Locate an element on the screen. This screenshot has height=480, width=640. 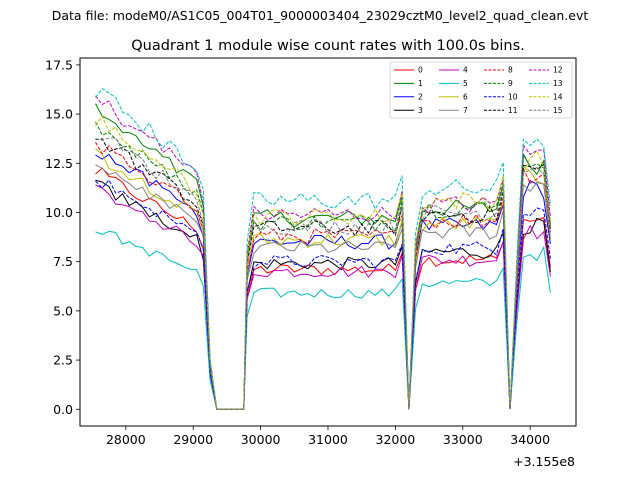
y-tick-label: 17.5 is located at coordinates (59, 64).